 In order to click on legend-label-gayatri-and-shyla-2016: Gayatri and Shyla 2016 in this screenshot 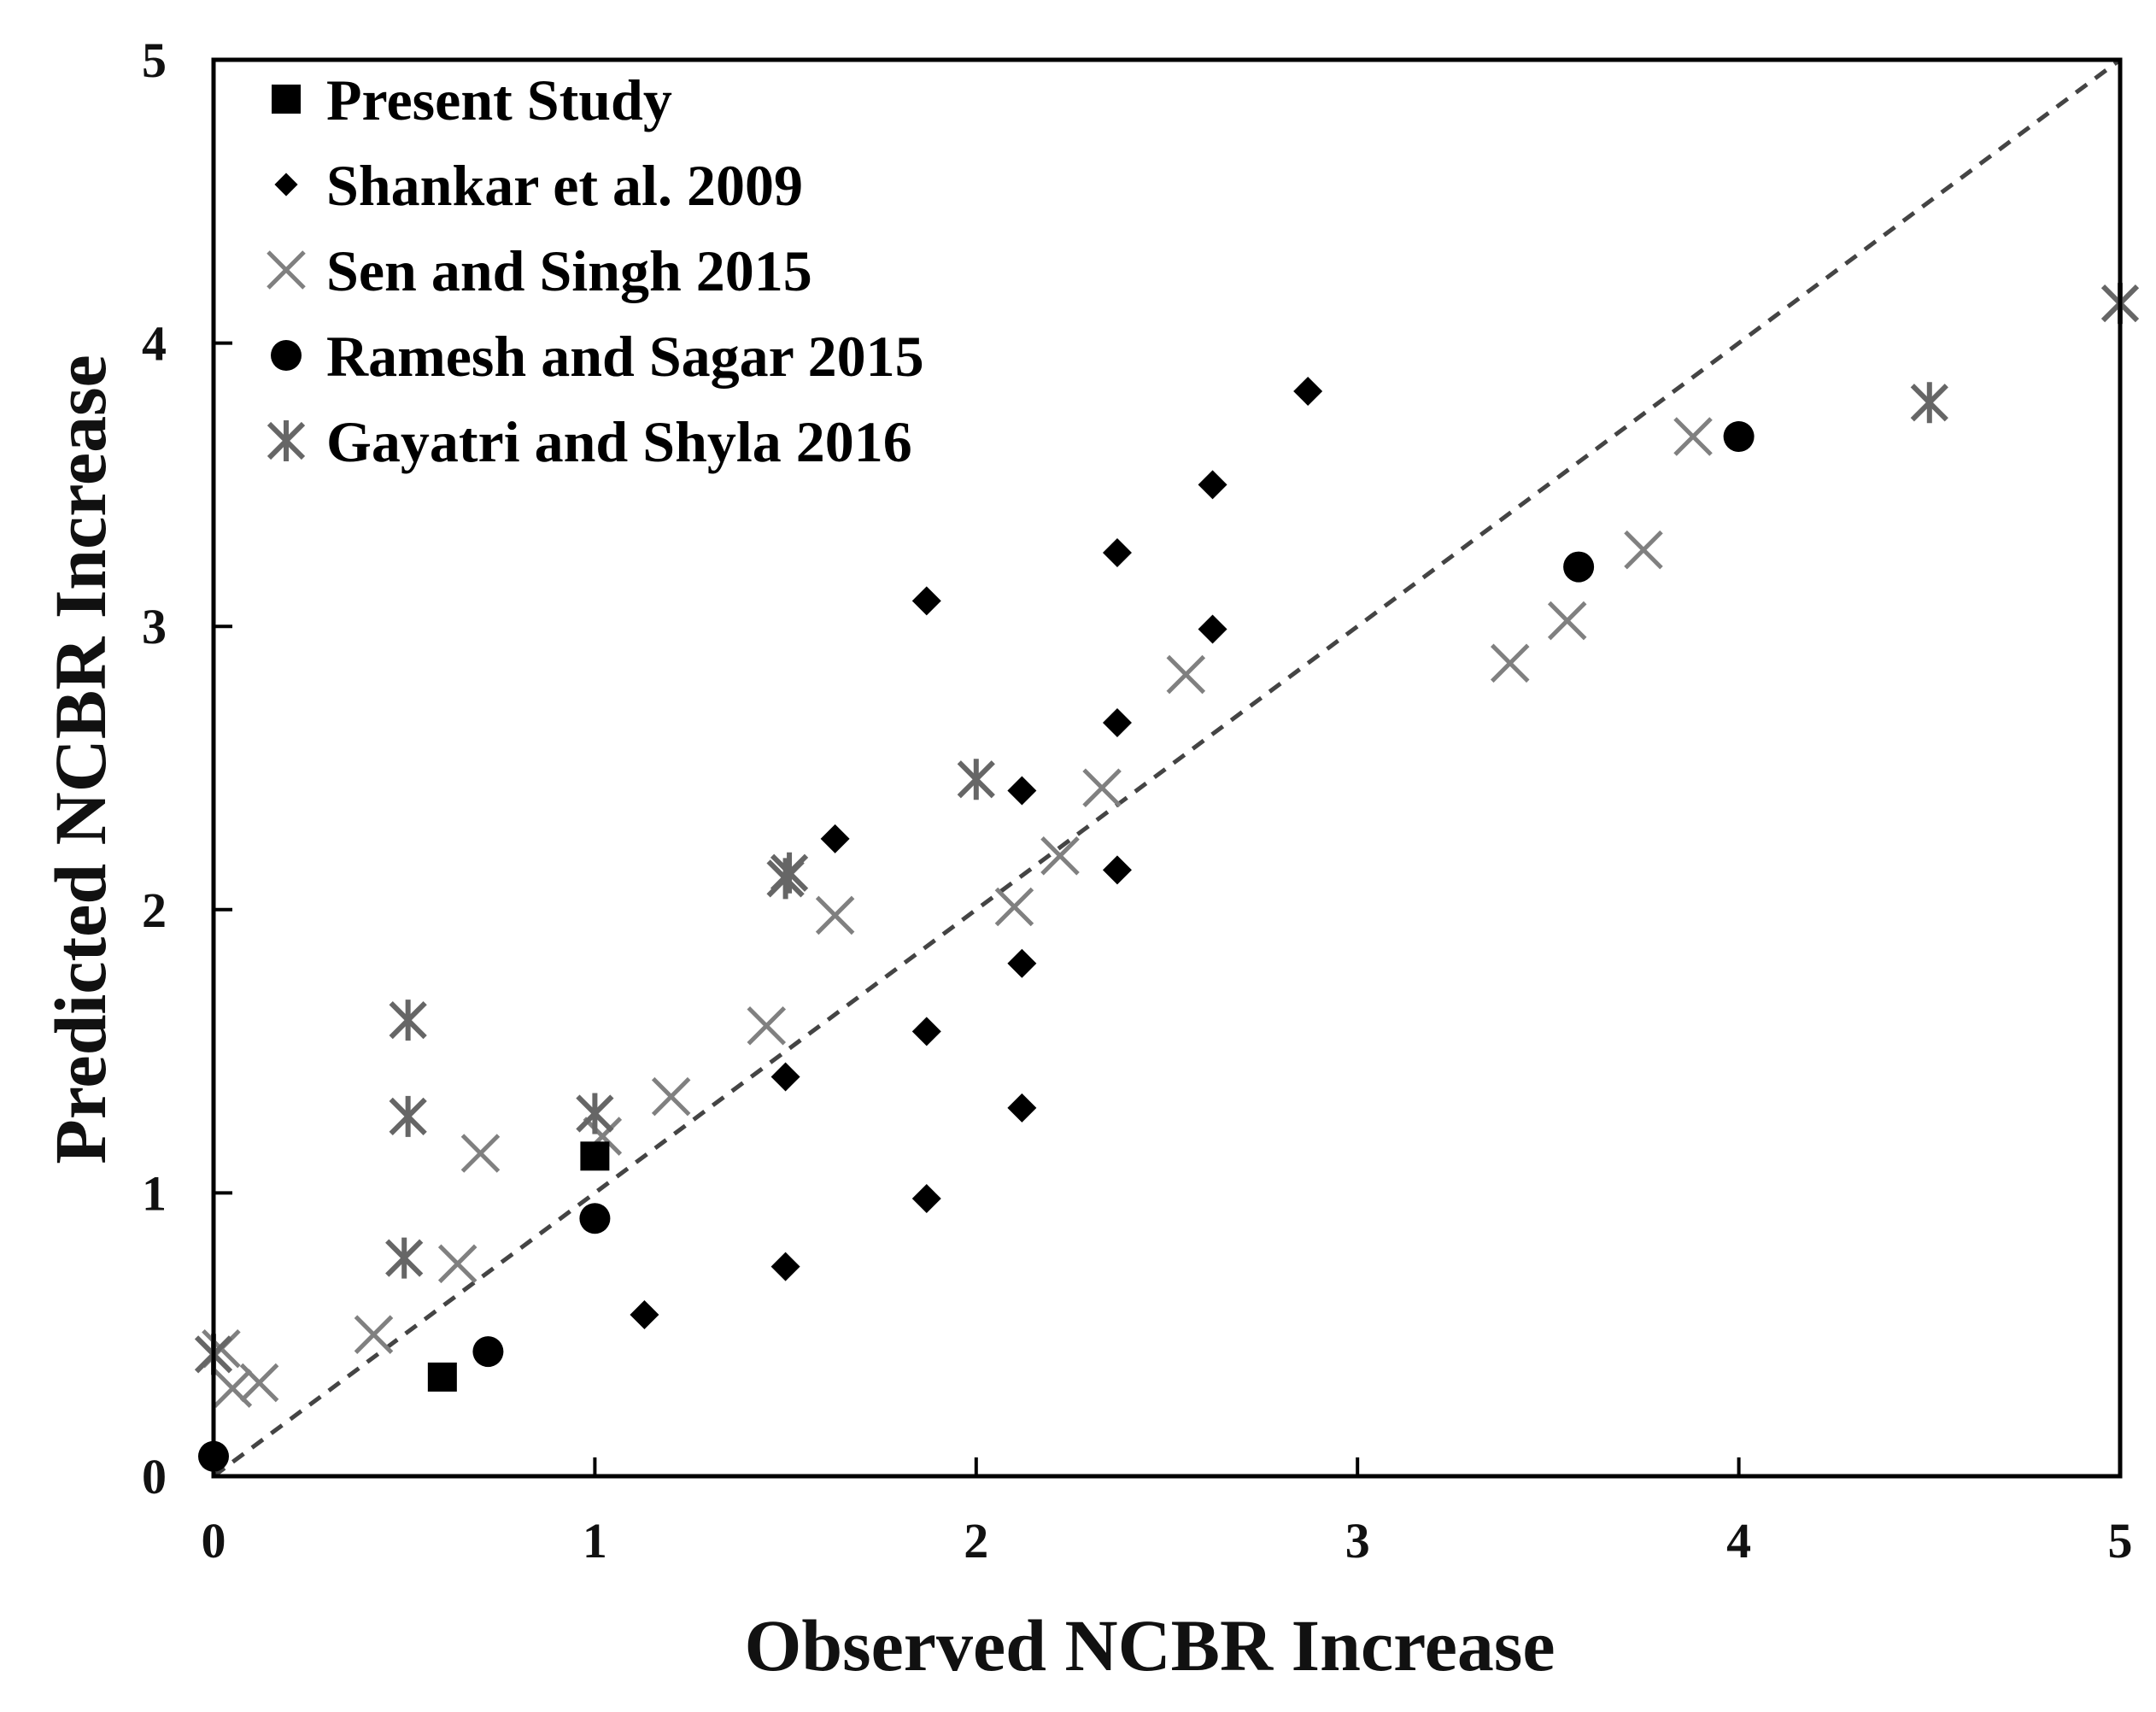, I will do `click(619, 441)`.